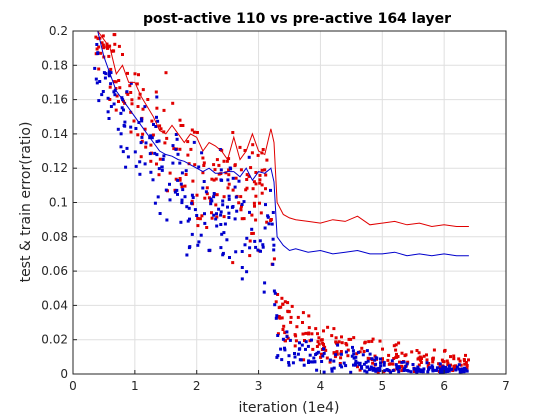 The image size is (560, 420). I want to click on x-tick-label: 3, so click(259, 386).